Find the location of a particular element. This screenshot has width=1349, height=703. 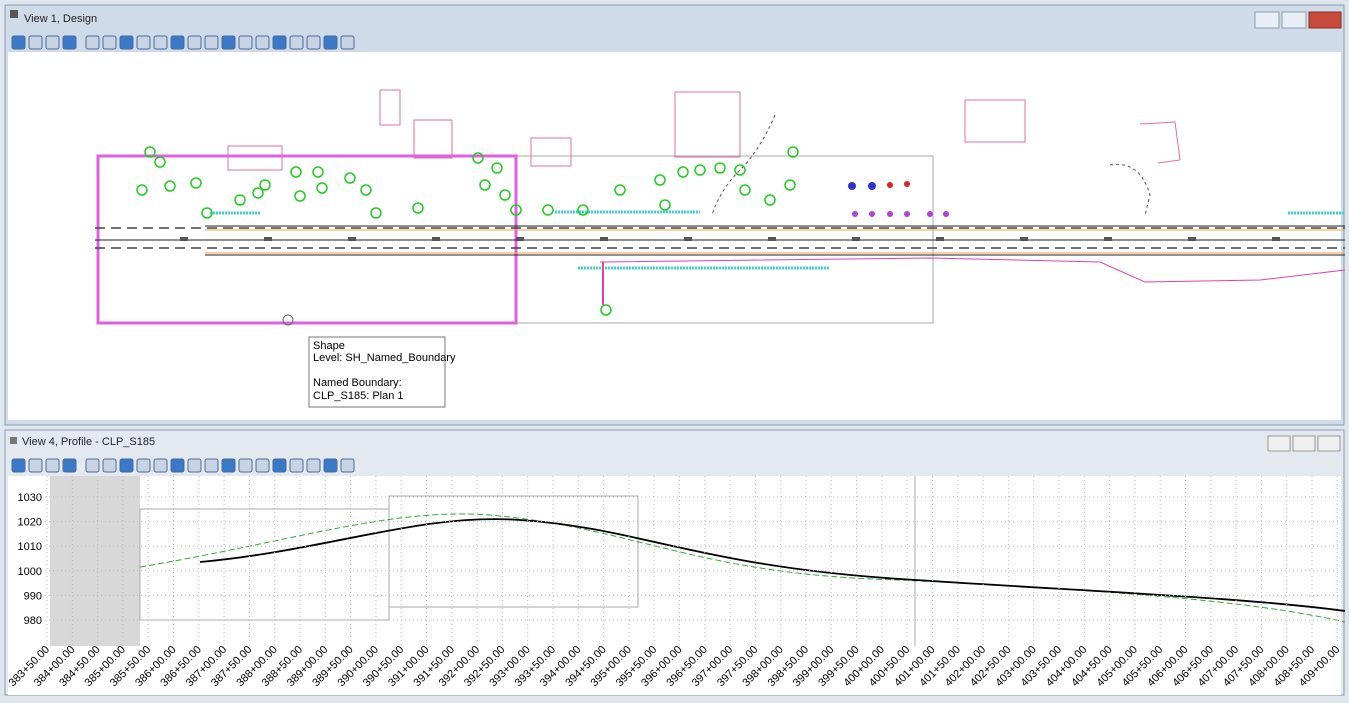

elevation-label: 980 is located at coordinates (33, 621).